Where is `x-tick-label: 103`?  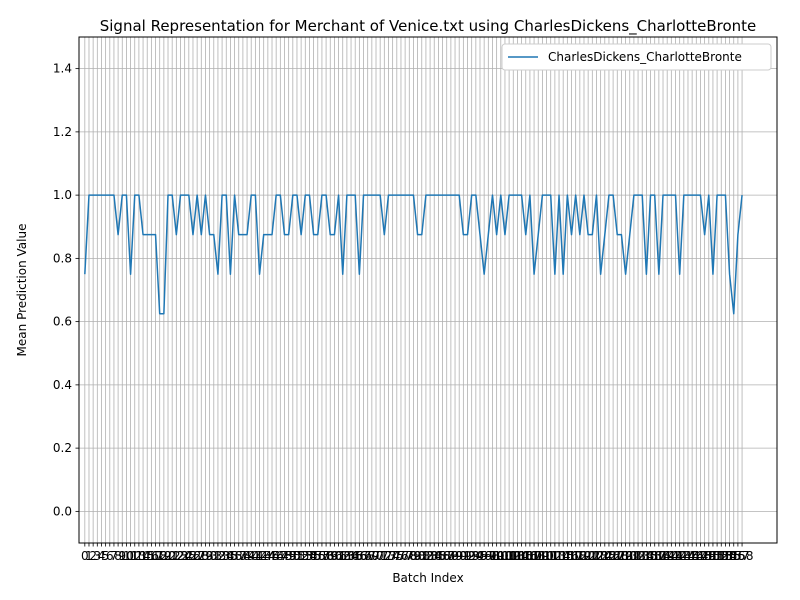
x-tick-label: 103 is located at coordinates (513, 556).